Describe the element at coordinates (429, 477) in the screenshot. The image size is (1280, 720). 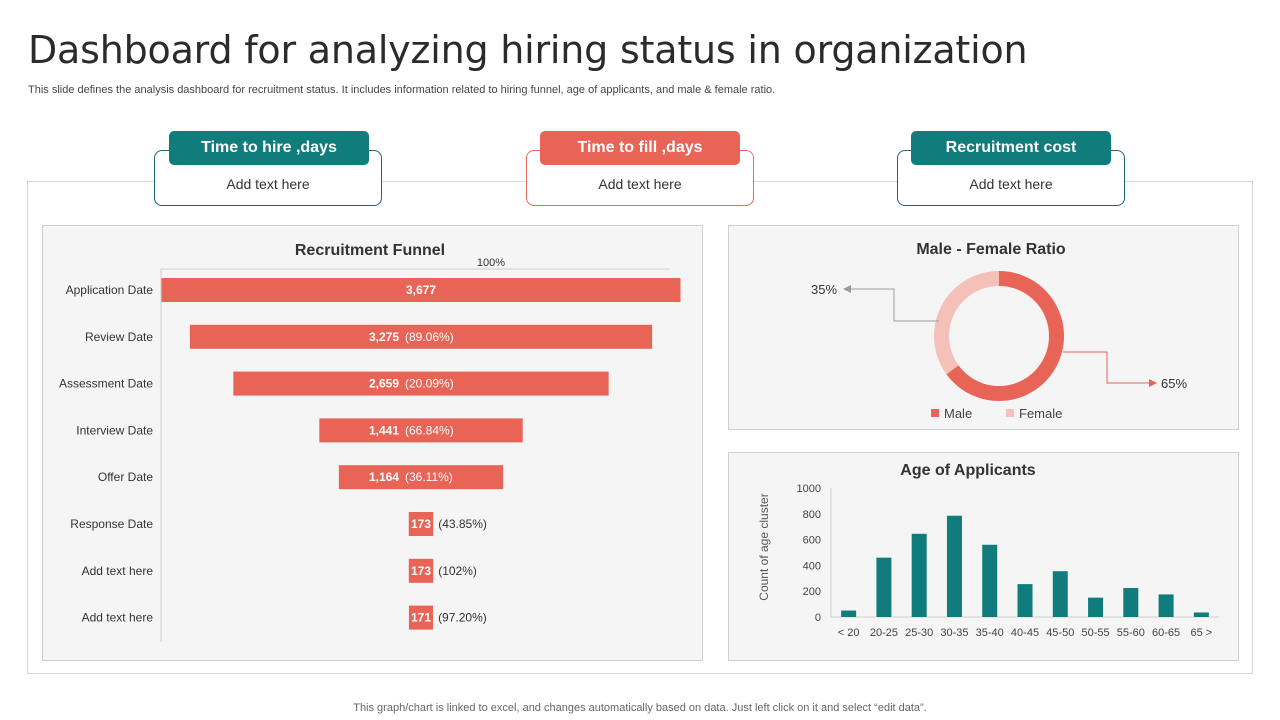
I see `funnel-percent-label: (36.11%)` at that location.